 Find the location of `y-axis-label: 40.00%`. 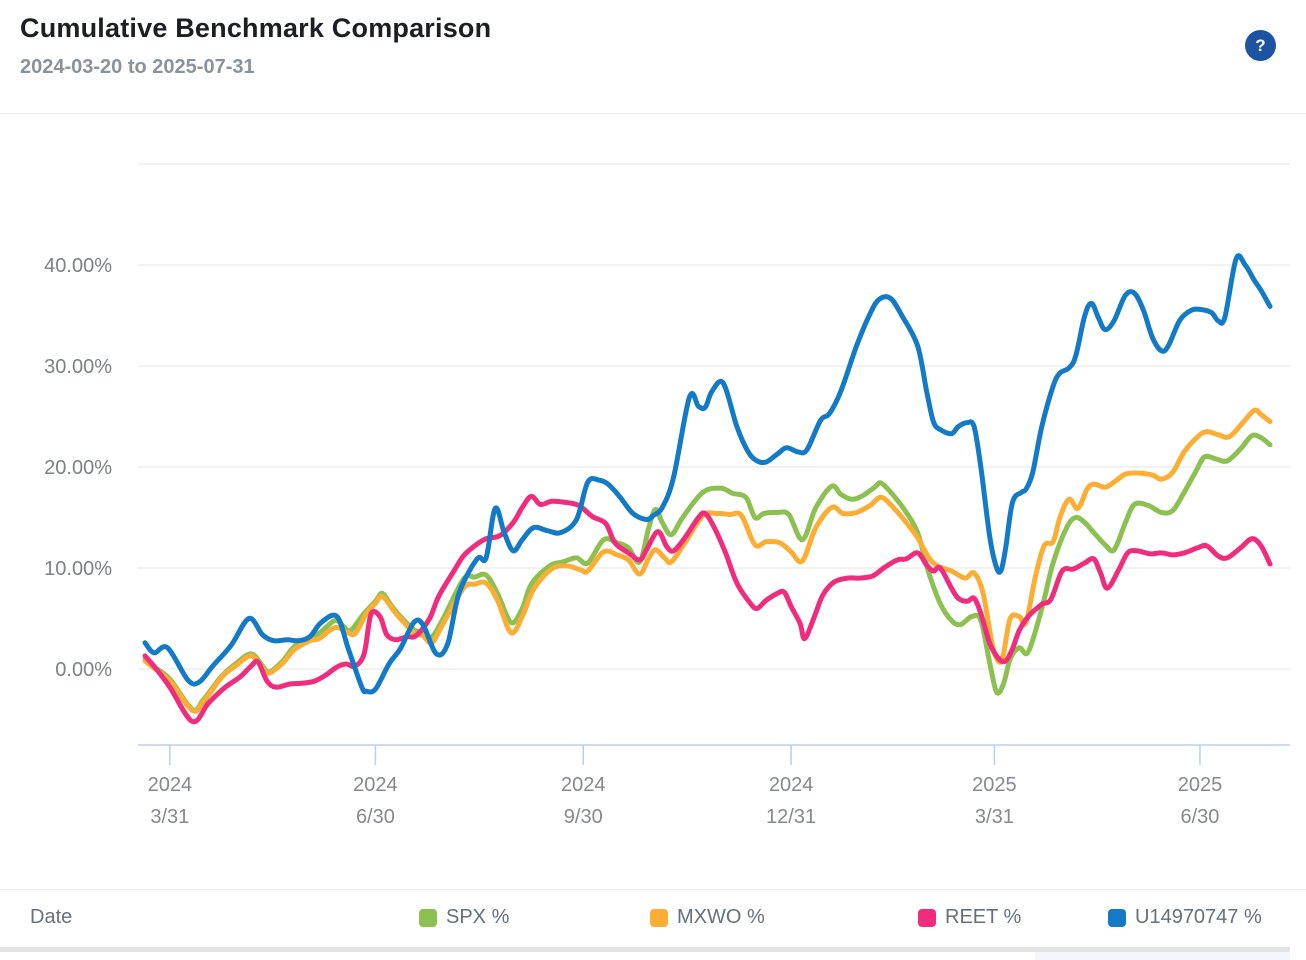

y-axis-label: 40.00% is located at coordinates (78, 266).